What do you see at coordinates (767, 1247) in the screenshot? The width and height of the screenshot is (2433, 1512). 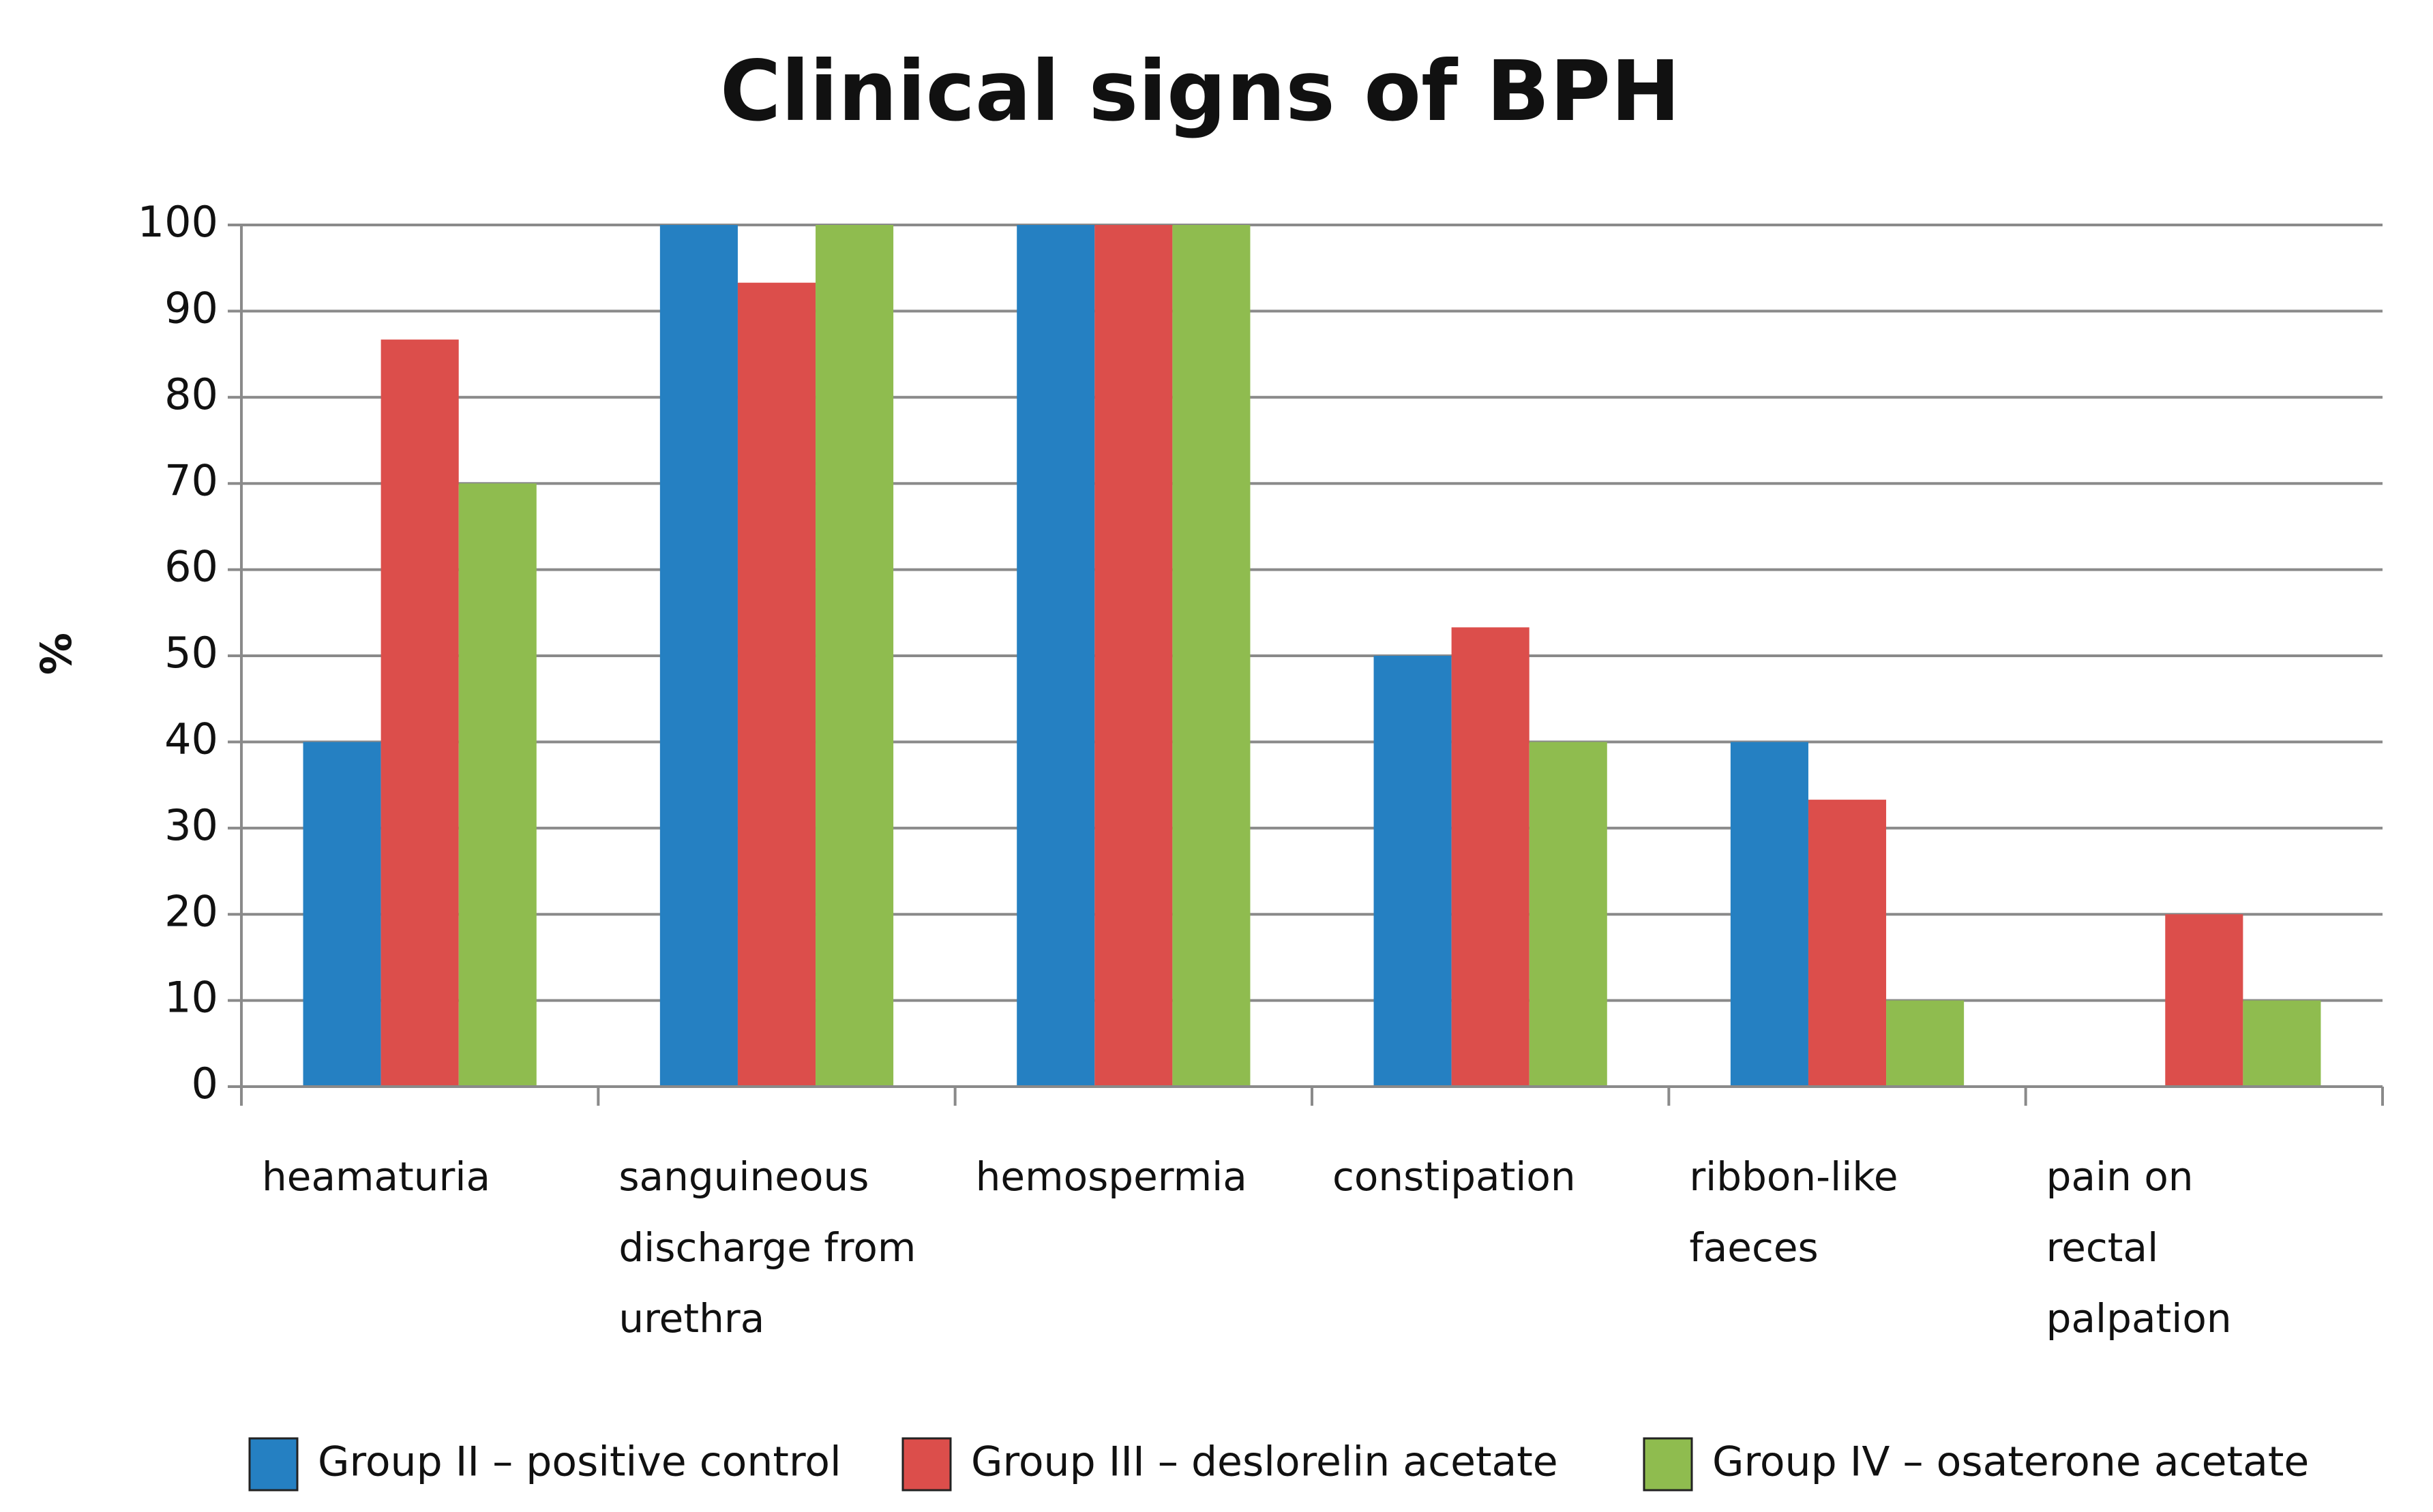 I see `x-tick-label: sanguineous discharge from urethra` at bounding box center [767, 1247].